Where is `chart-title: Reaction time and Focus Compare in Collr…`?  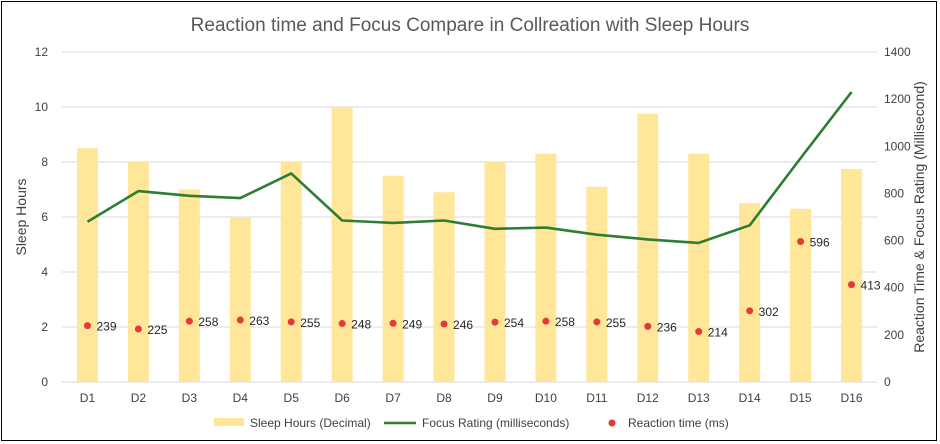 chart-title: Reaction time and Focus Compare in Collr… is located at coordinates (470, 25).